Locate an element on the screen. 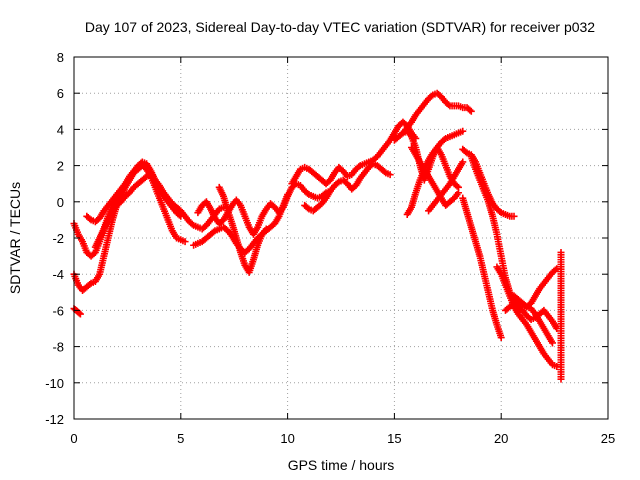  y-tick-label: 8 is located at coordinates (60, 57).